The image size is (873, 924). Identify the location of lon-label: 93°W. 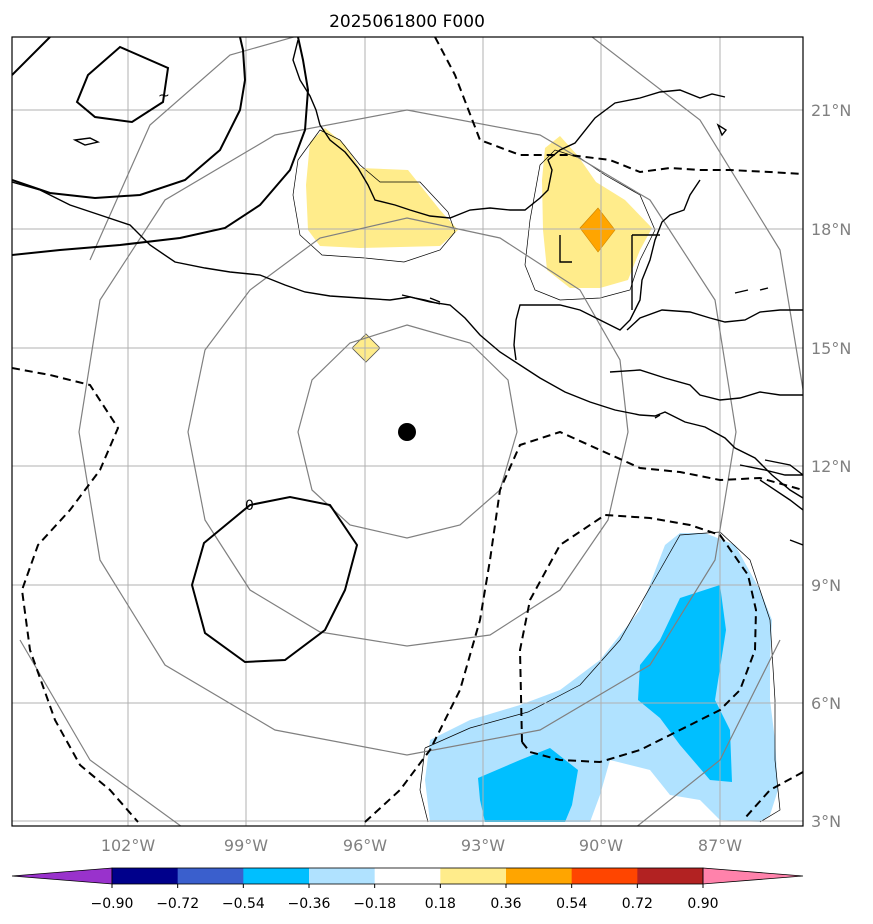
(483, 845).